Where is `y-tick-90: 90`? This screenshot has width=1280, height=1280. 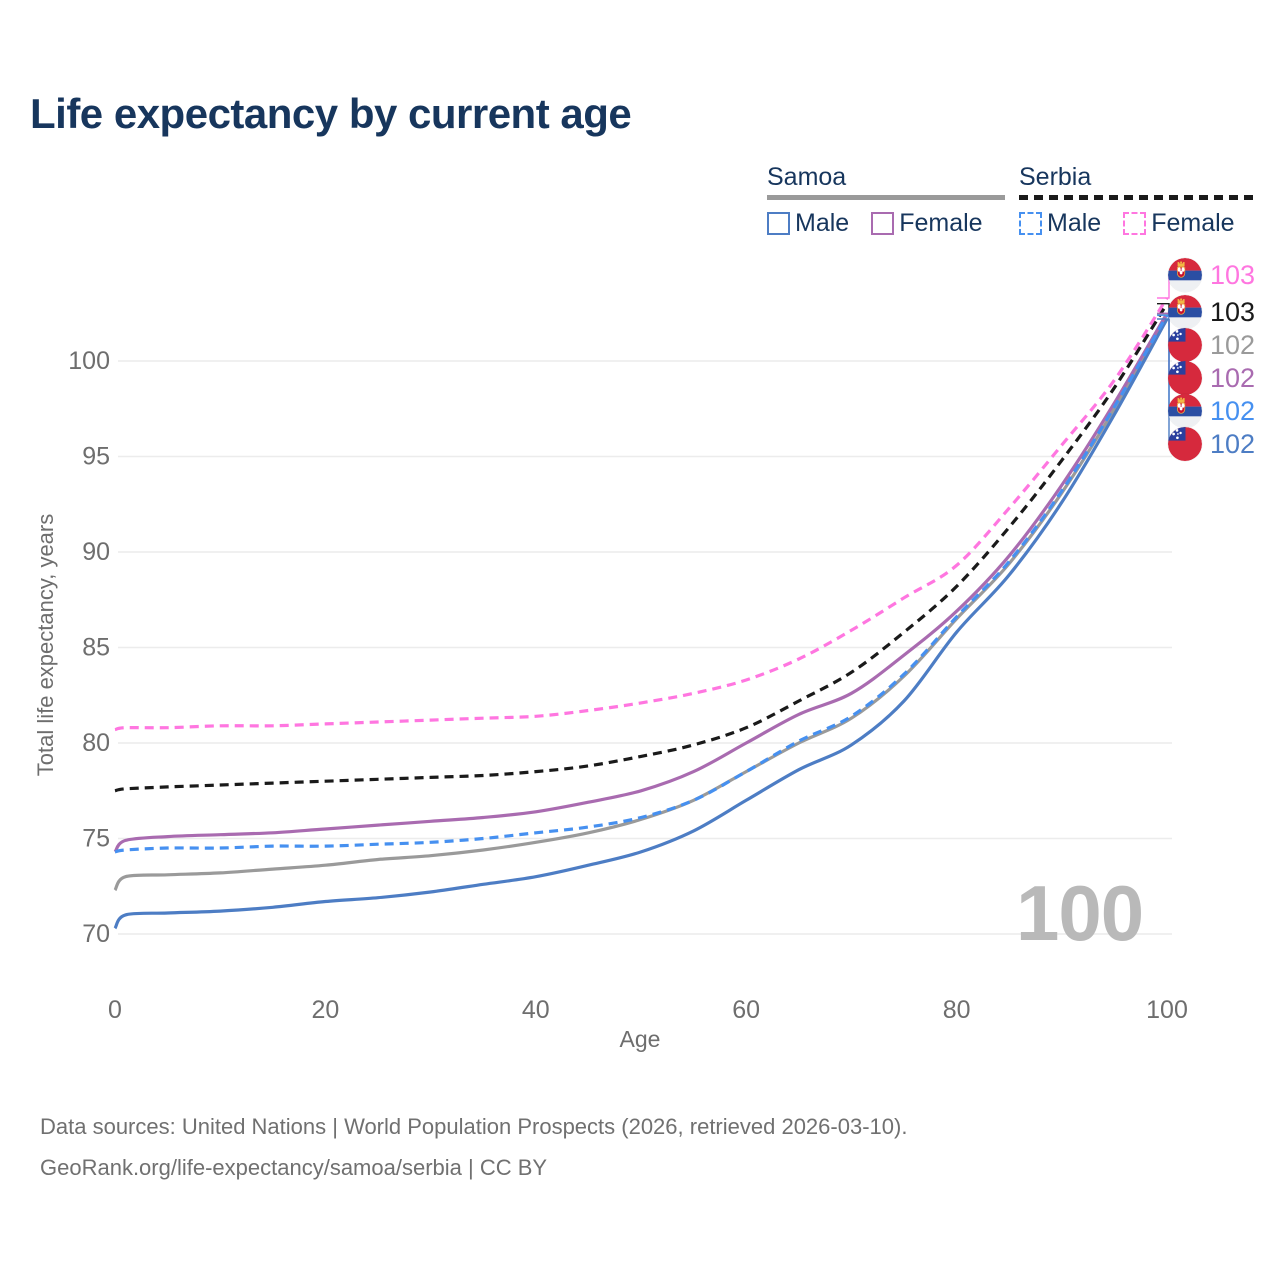
y-tick-90: 90 is located at coordinates (96, 552).